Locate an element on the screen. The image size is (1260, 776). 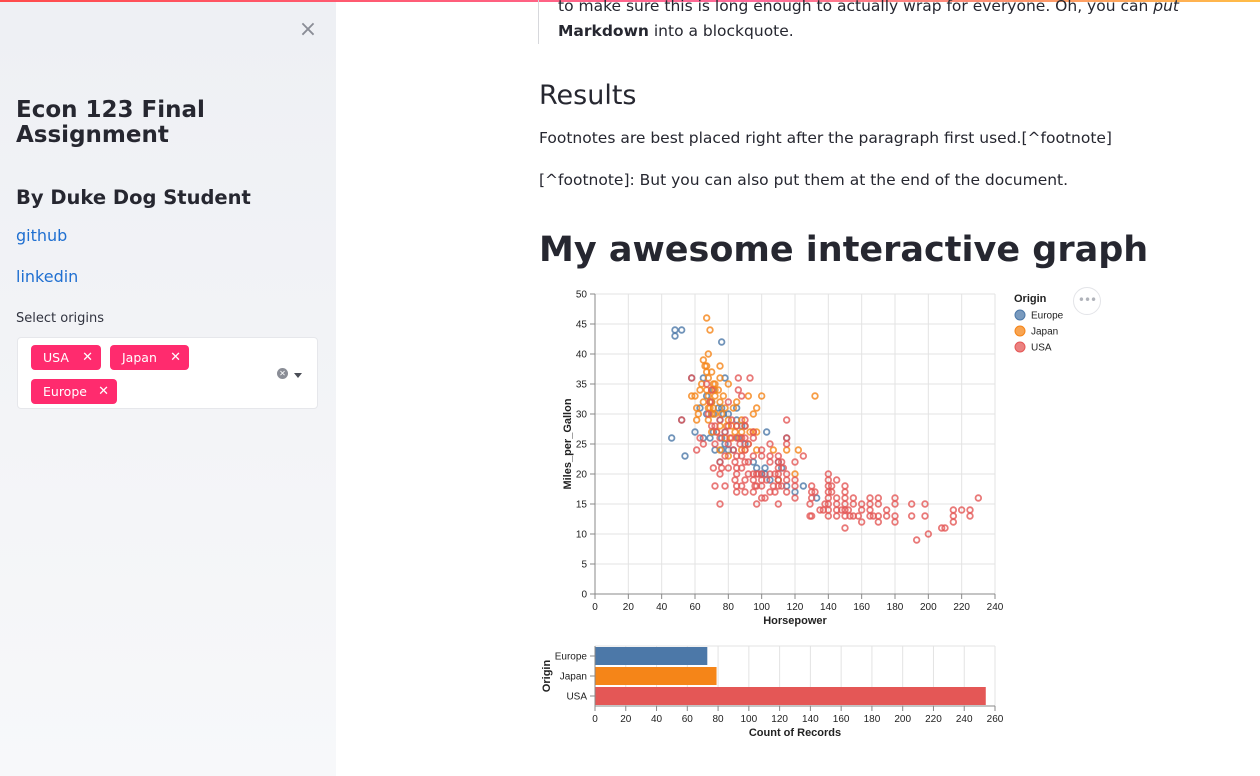
chart-actions-menu: ••• is located at coordinates (1087, 301).